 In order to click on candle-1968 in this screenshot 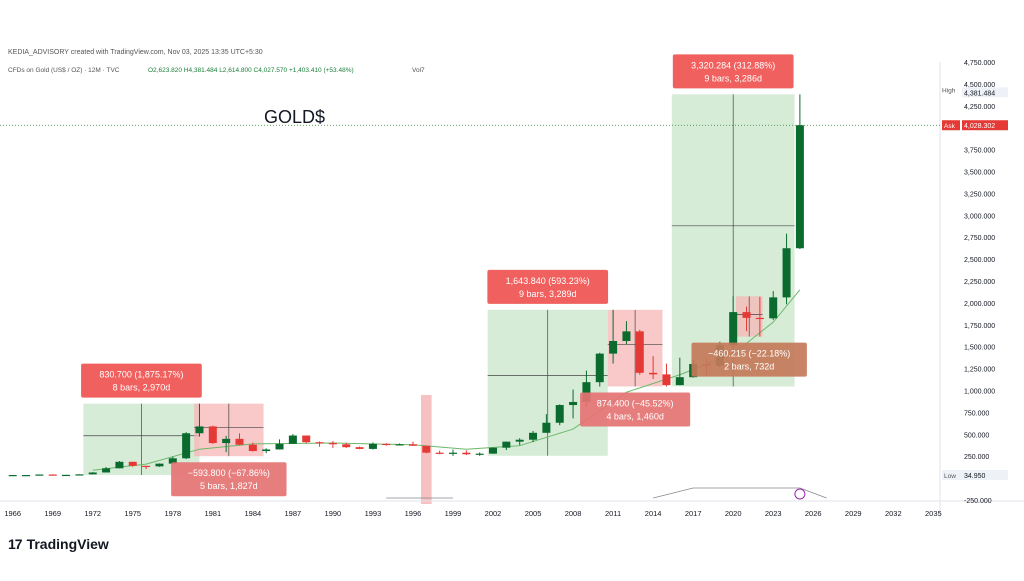, I will do `click(39, 475)`.